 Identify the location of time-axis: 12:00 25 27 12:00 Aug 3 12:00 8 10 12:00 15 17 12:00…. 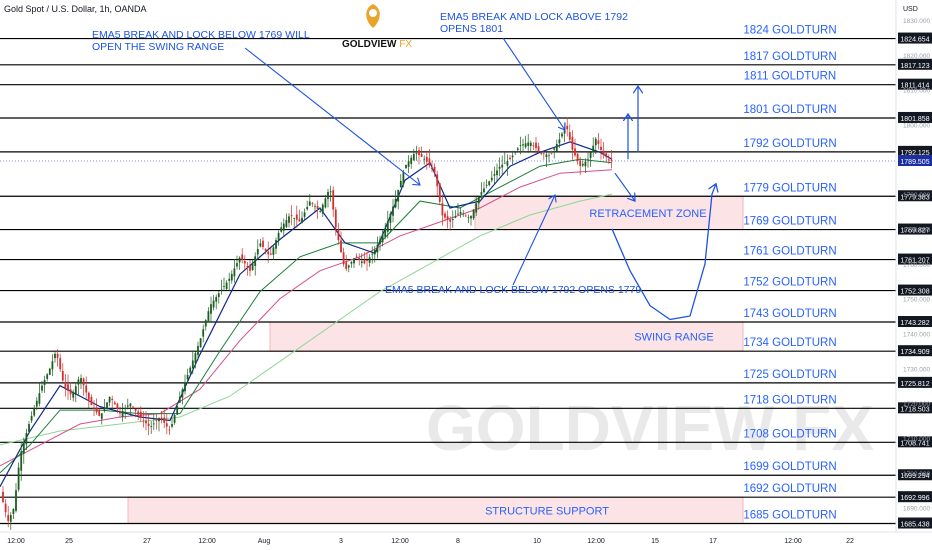
(466, 538).